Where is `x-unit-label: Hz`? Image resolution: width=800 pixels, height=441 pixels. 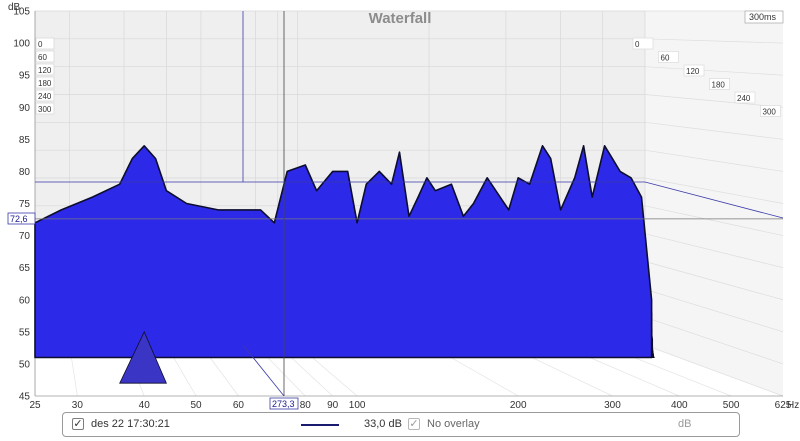
x-unit-label: Hz is located at coordinates (793, 405).